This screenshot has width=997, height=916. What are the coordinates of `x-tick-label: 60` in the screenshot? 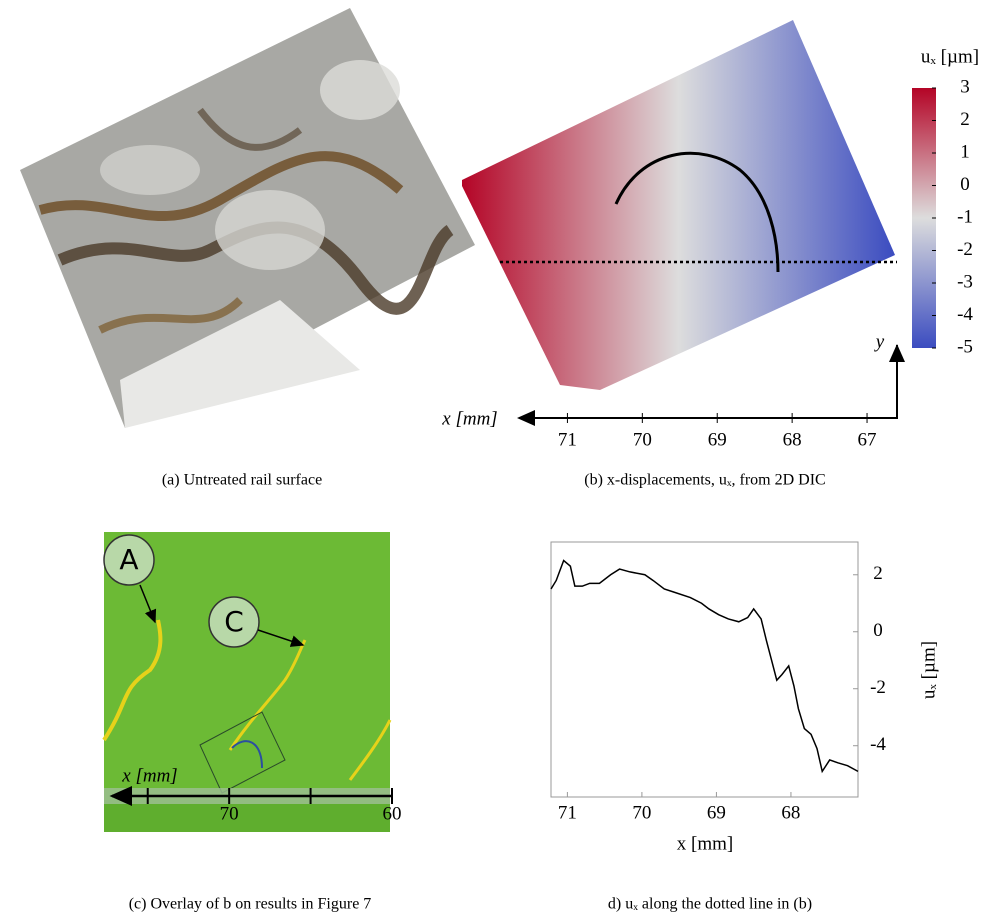 It's located at (392, 813).